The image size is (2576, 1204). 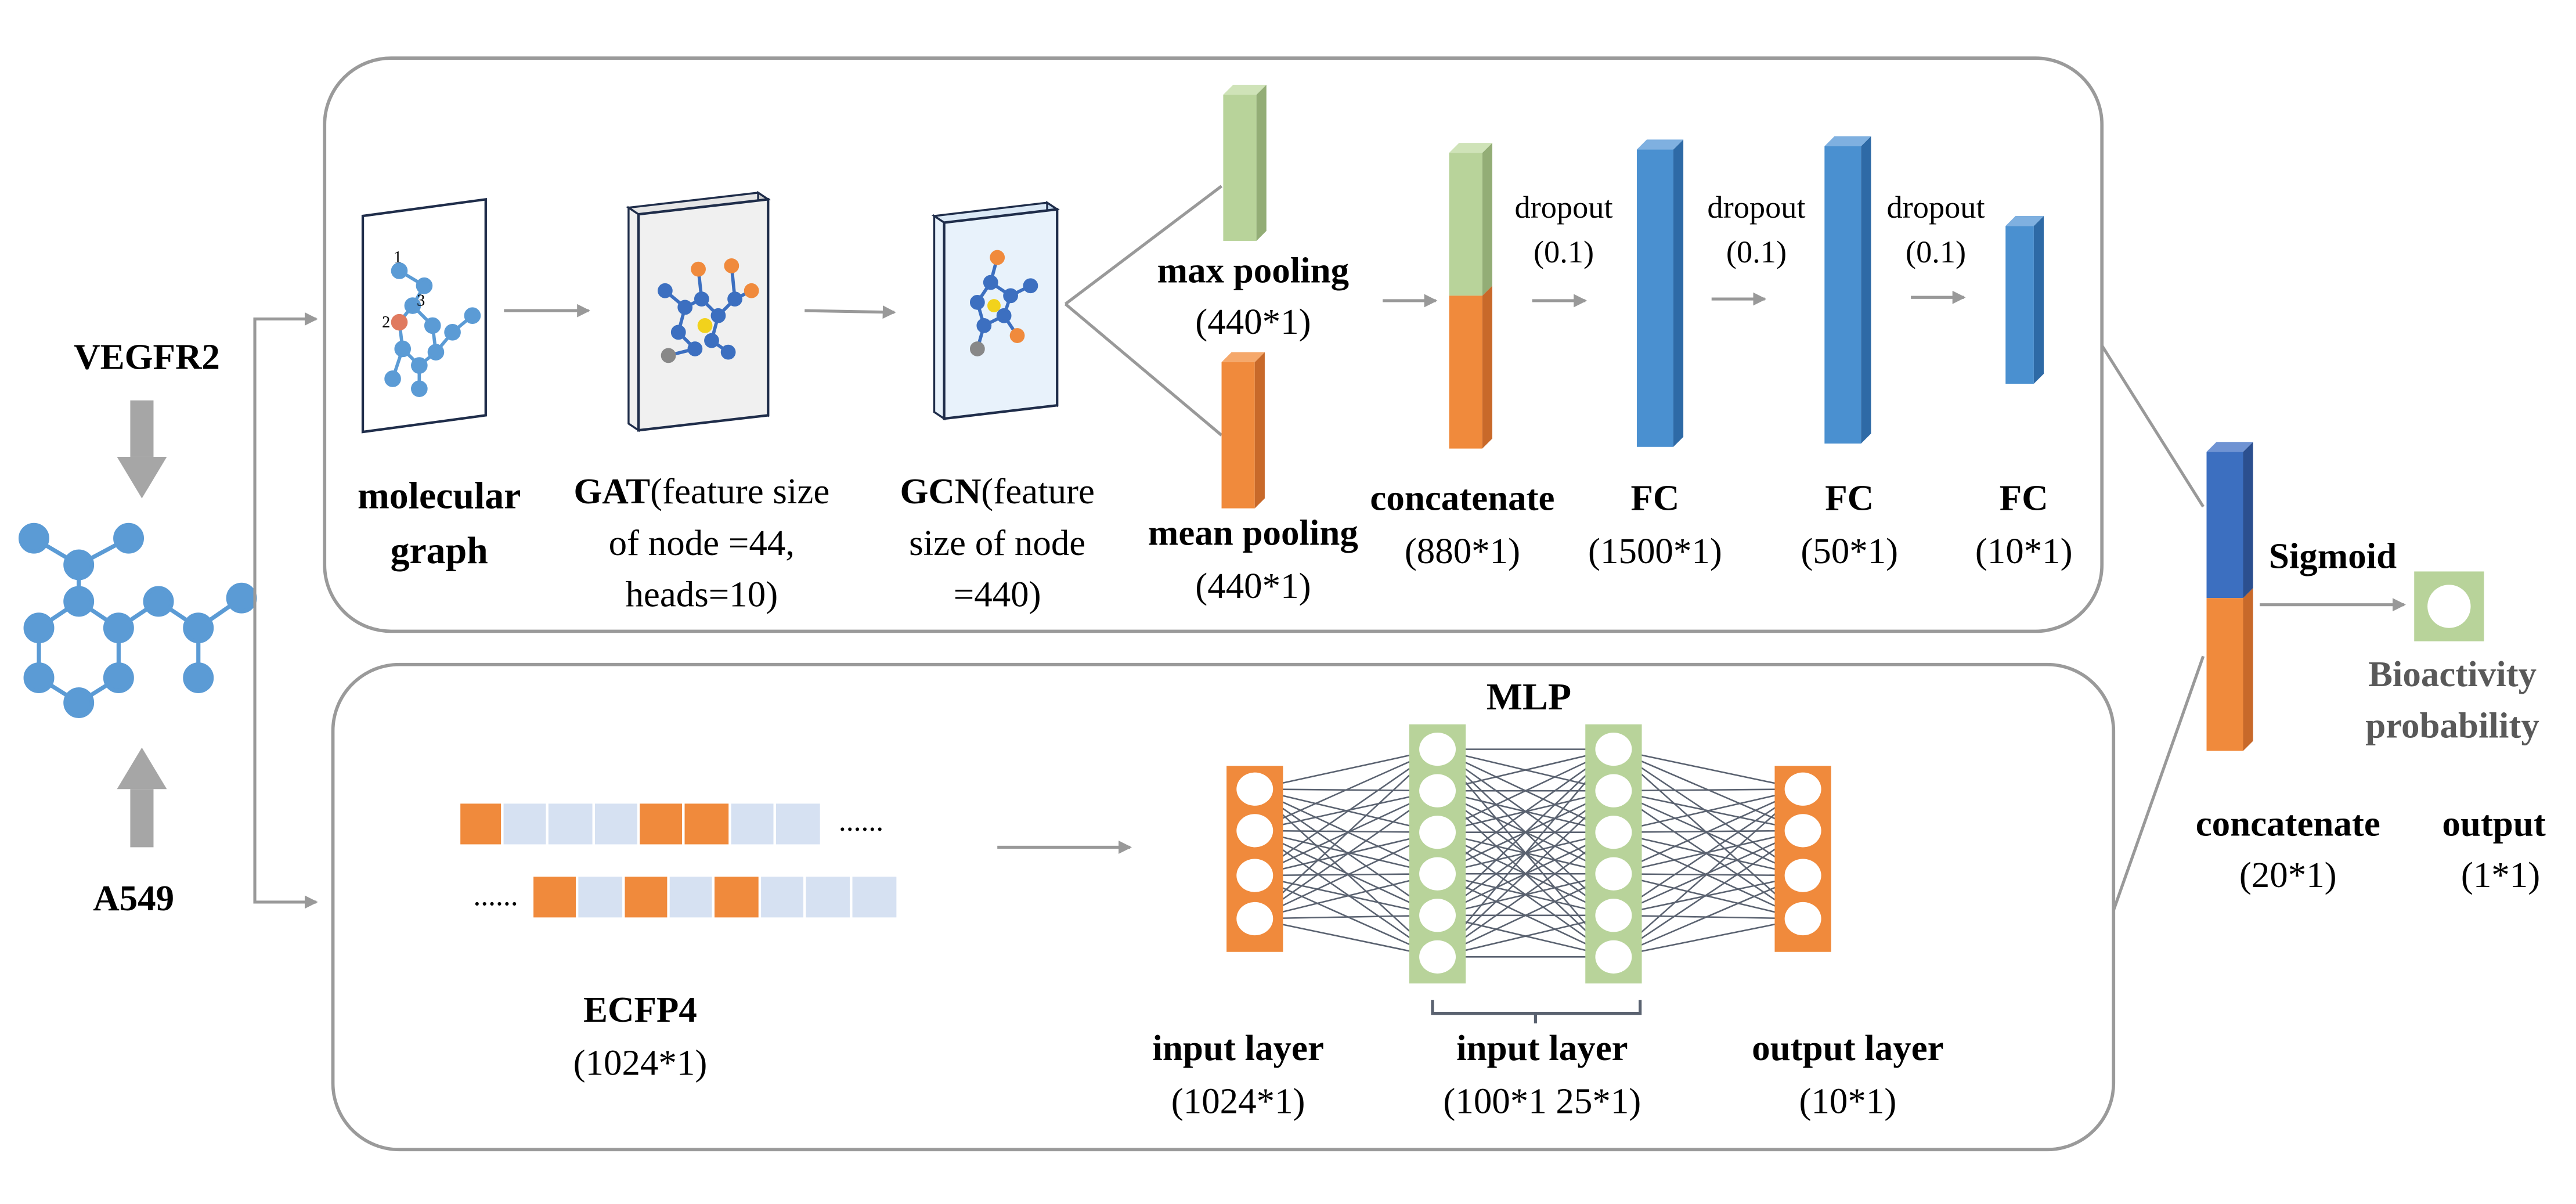 What do you see at coordinates (1143, 245) in the screenshot?
I see `edge-gcn-to-max` at bounding box center [1143, 245].